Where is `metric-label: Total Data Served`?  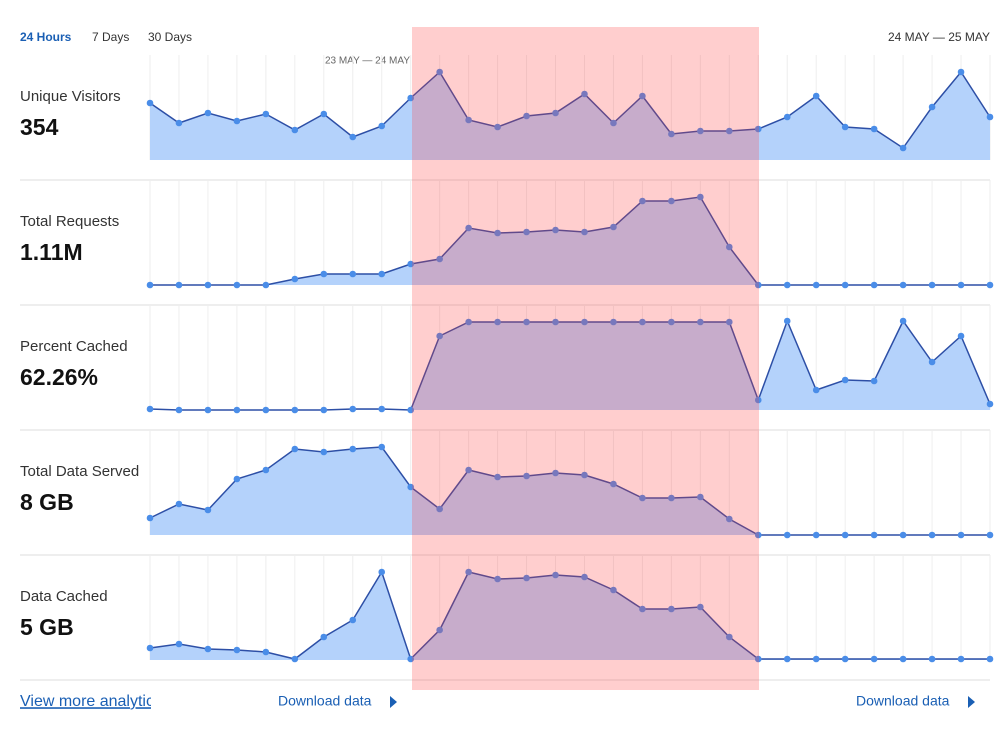
metric-label: Total Data Served is located at coordinates (79, 471).